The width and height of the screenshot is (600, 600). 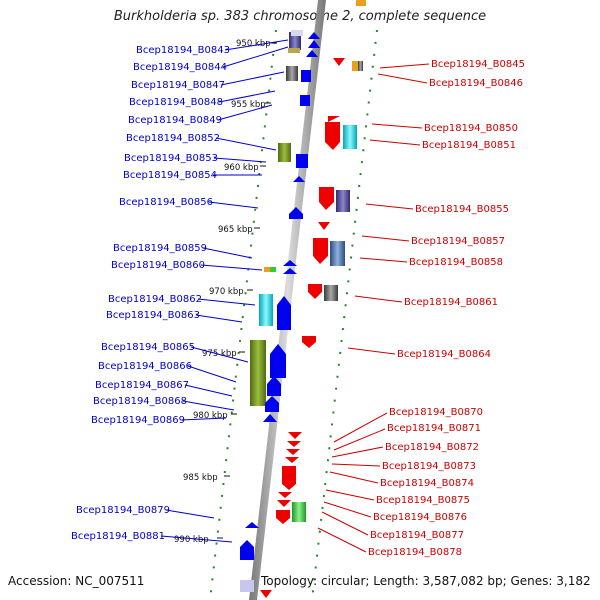 I want to click on gene-box-lavender, so click(x=247, y=586).